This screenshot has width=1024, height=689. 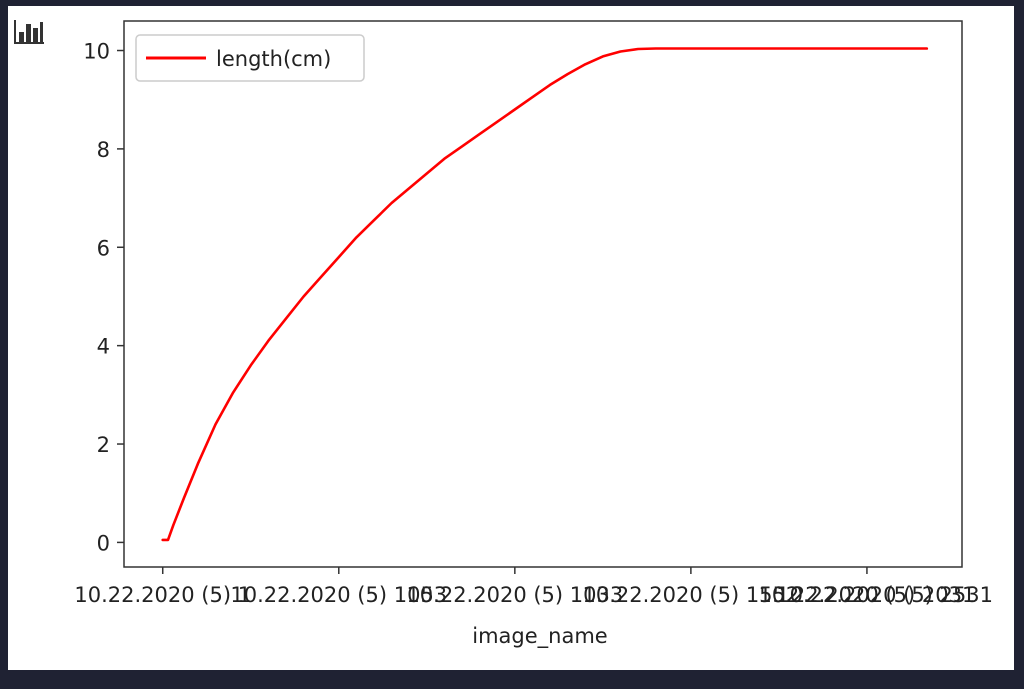 I want to click on x-tick-label: 10.22.2020 (5) 2031, so click(x=867, y=595).